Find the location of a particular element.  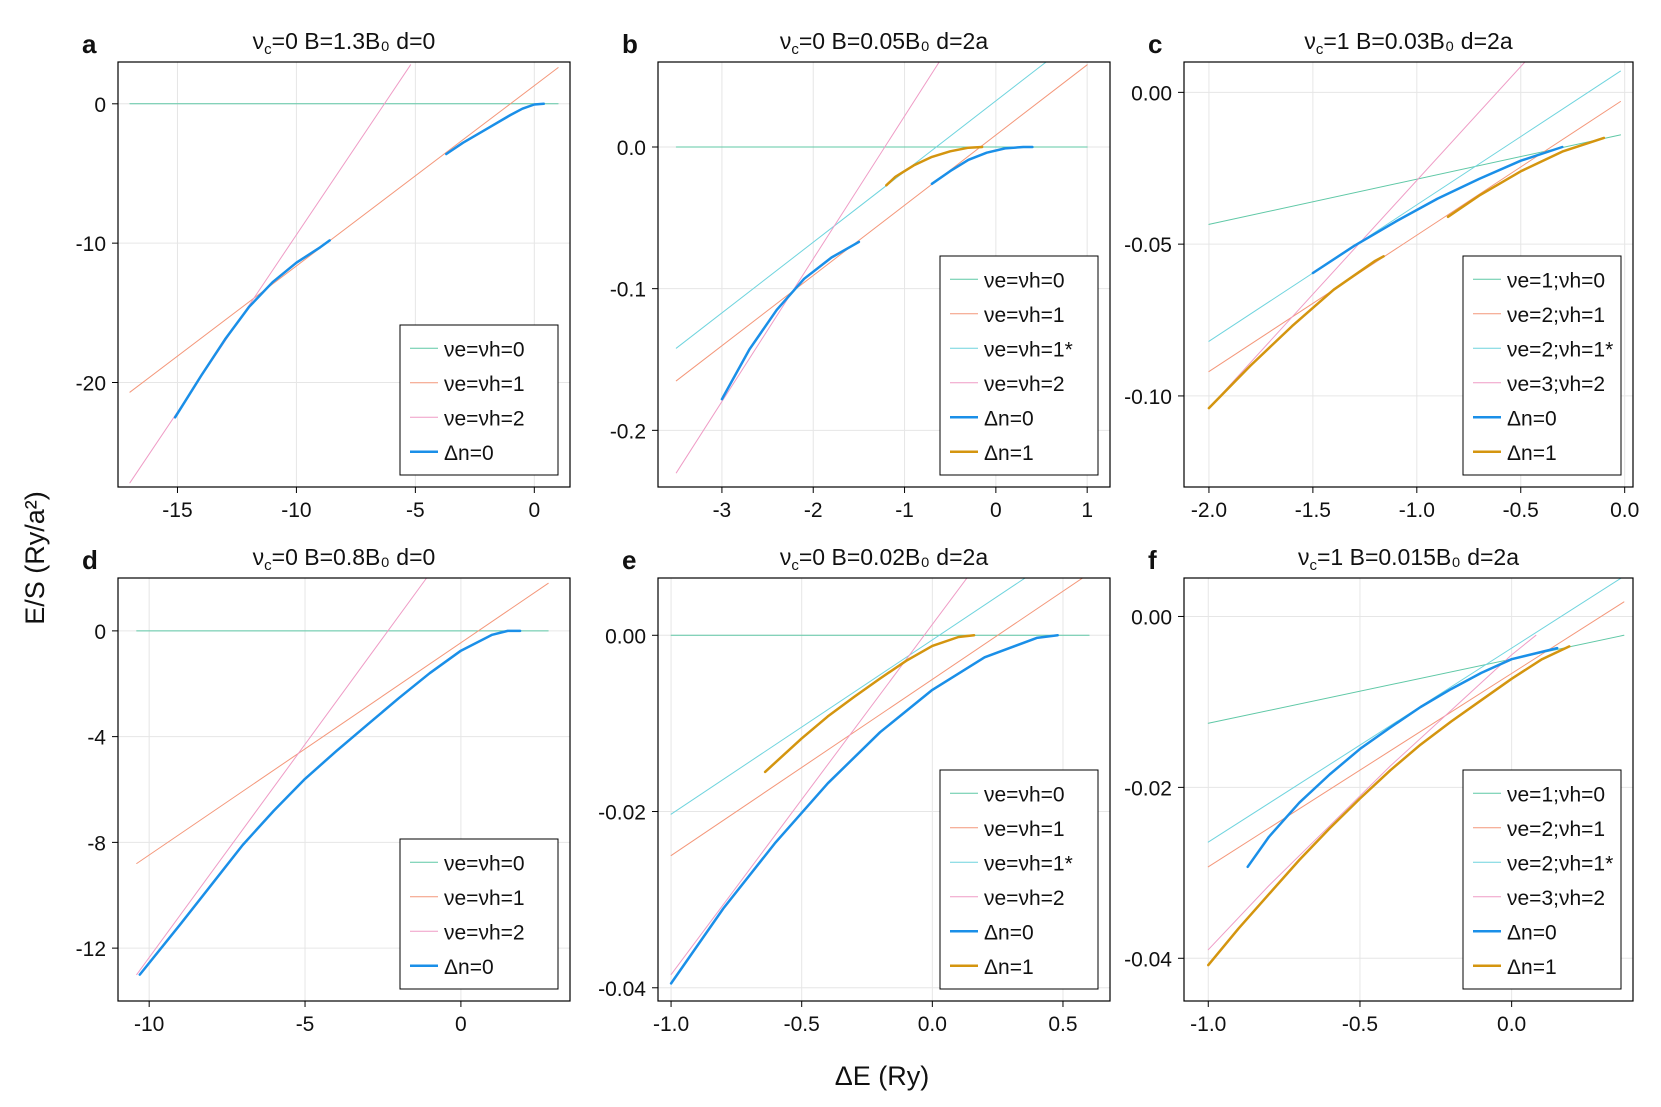

legend-label: νe=2;νh=1 is located at coordinates (1556, 829).